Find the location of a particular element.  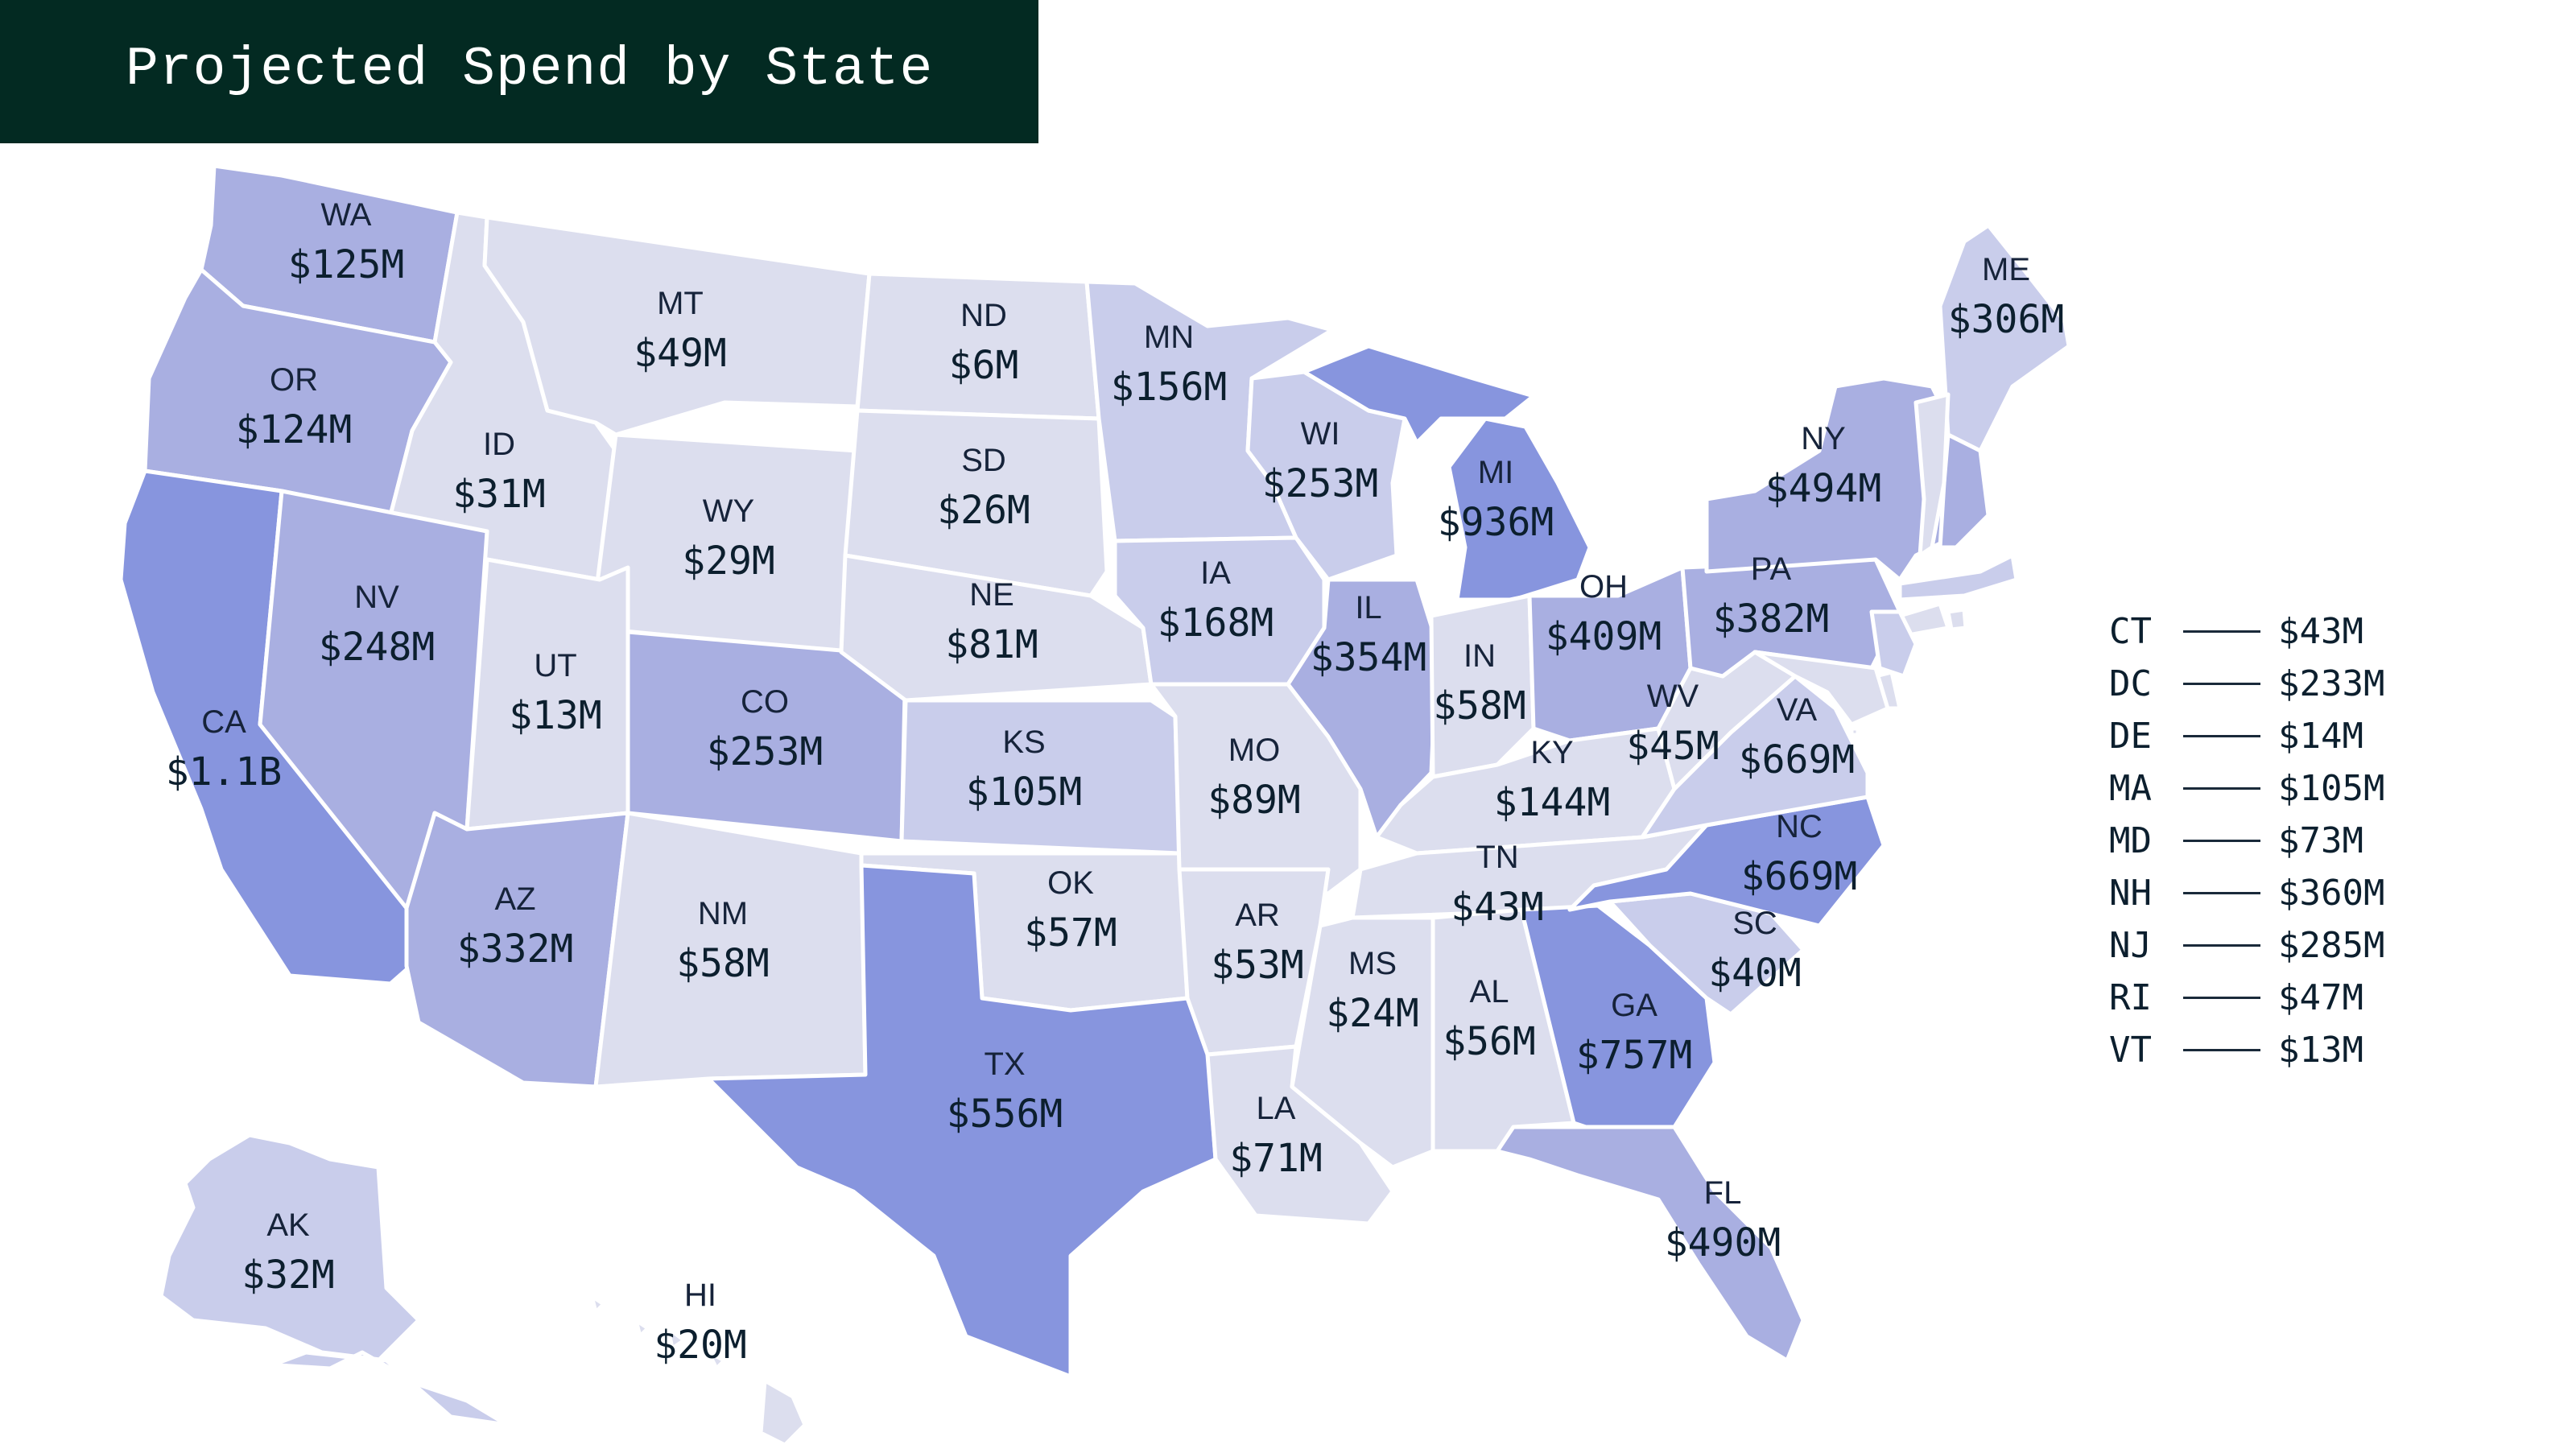

callout-value: $73M is located at coordinates (2320, 841).